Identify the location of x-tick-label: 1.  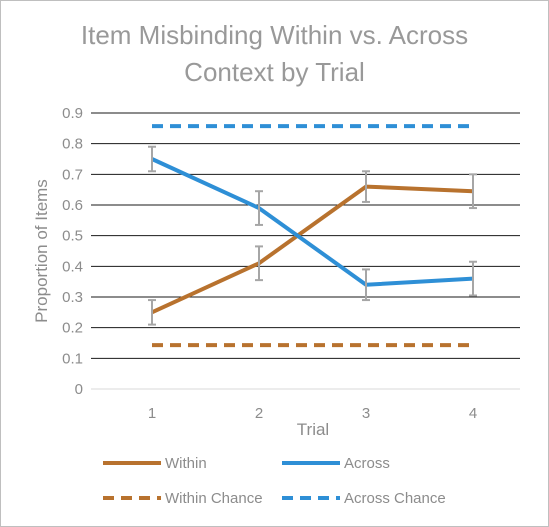
(152, 413).